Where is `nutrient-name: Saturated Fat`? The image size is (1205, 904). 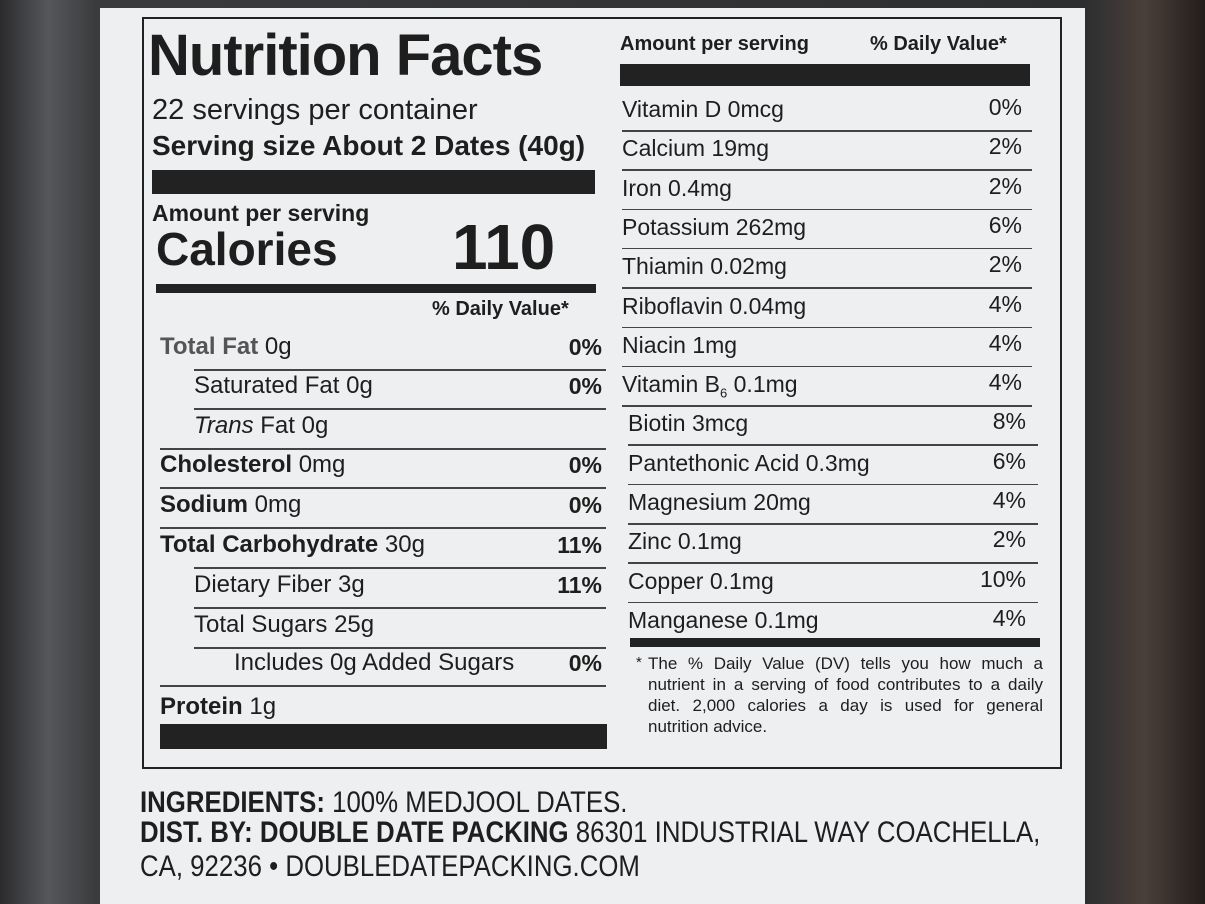
nutrient-name: Saturated Fat is located at coordinates (267, 385).